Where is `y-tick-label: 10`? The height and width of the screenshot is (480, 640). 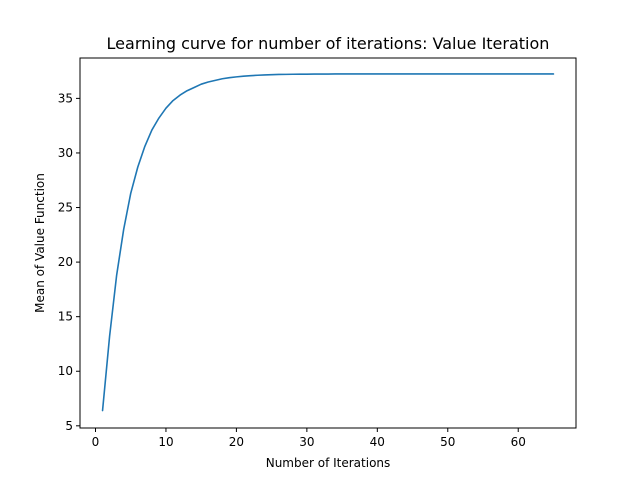 y-tick-label: 10 is located at coordinates (65, 371).